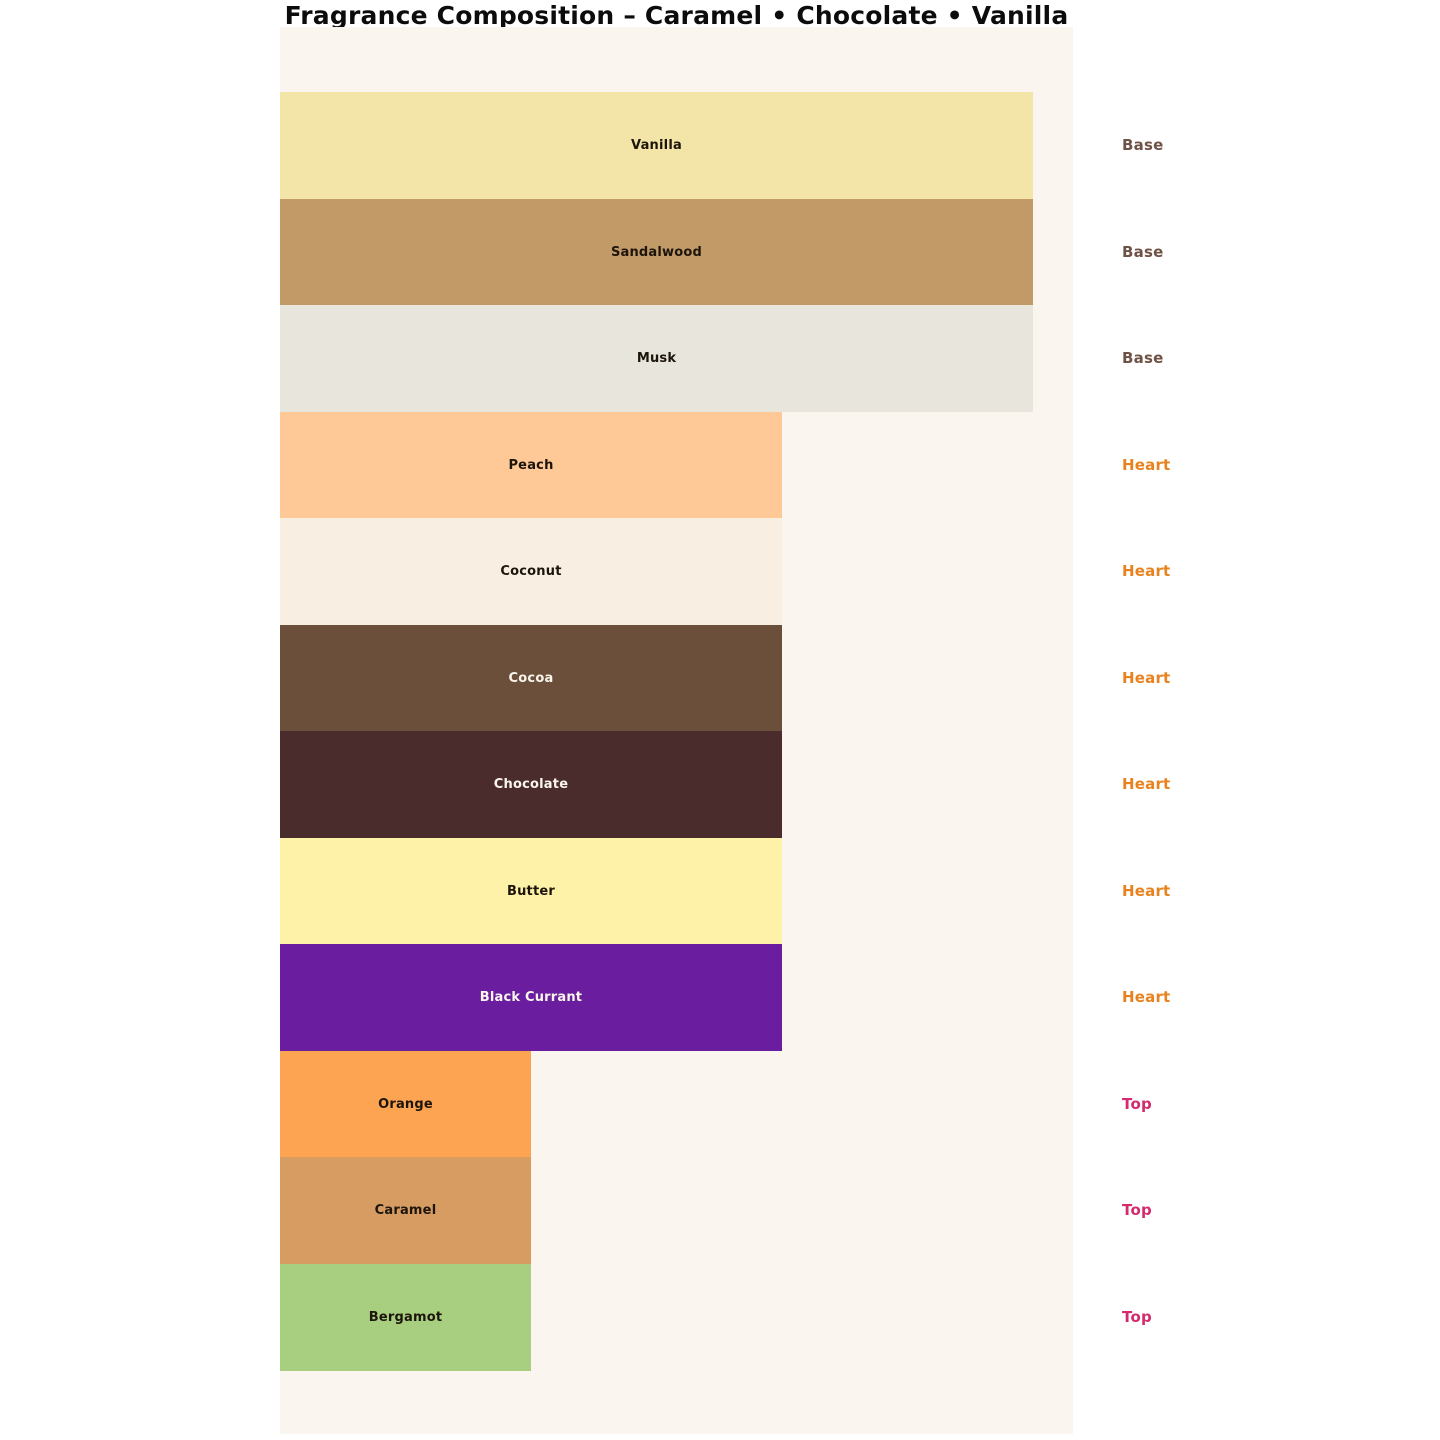 The height and width of the screenshot is (1440, 1440). I want to click on bar-vanilla: Vanilla, so click(656, 145).